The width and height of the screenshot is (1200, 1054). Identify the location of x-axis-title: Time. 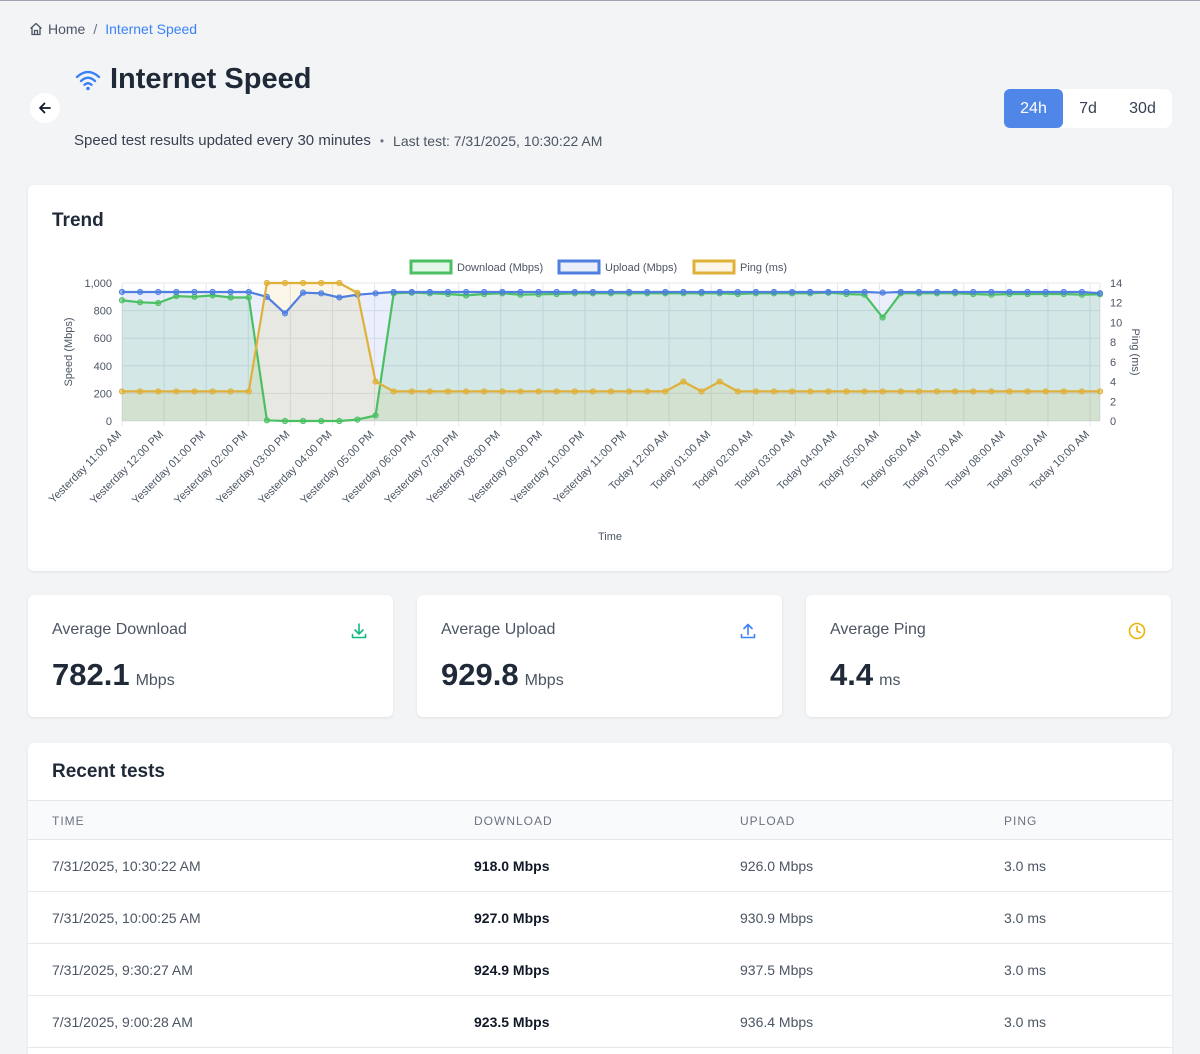
(610, 537).